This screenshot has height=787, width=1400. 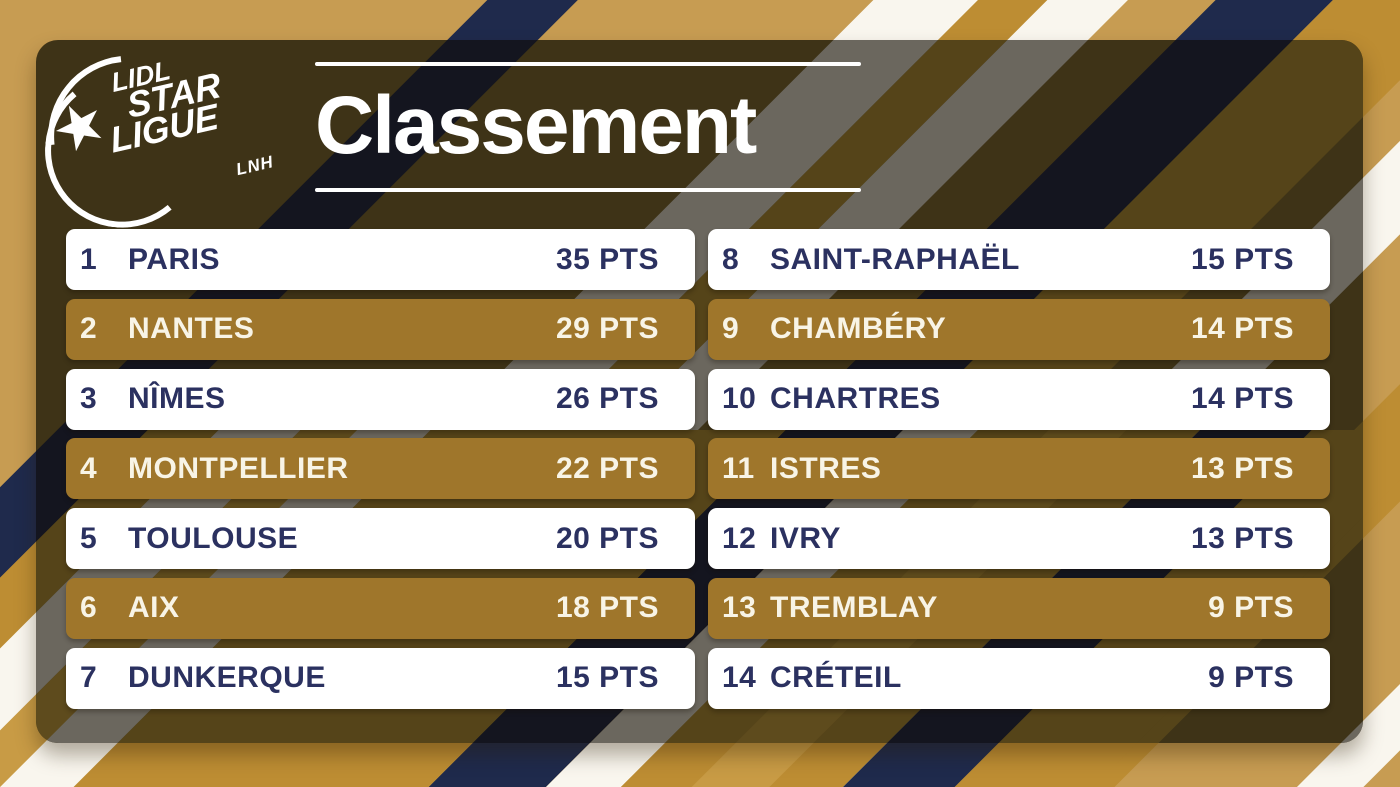 I want to click on table-row: 10 CHARTRES 14 PTS, so click(x=1019, y=399).